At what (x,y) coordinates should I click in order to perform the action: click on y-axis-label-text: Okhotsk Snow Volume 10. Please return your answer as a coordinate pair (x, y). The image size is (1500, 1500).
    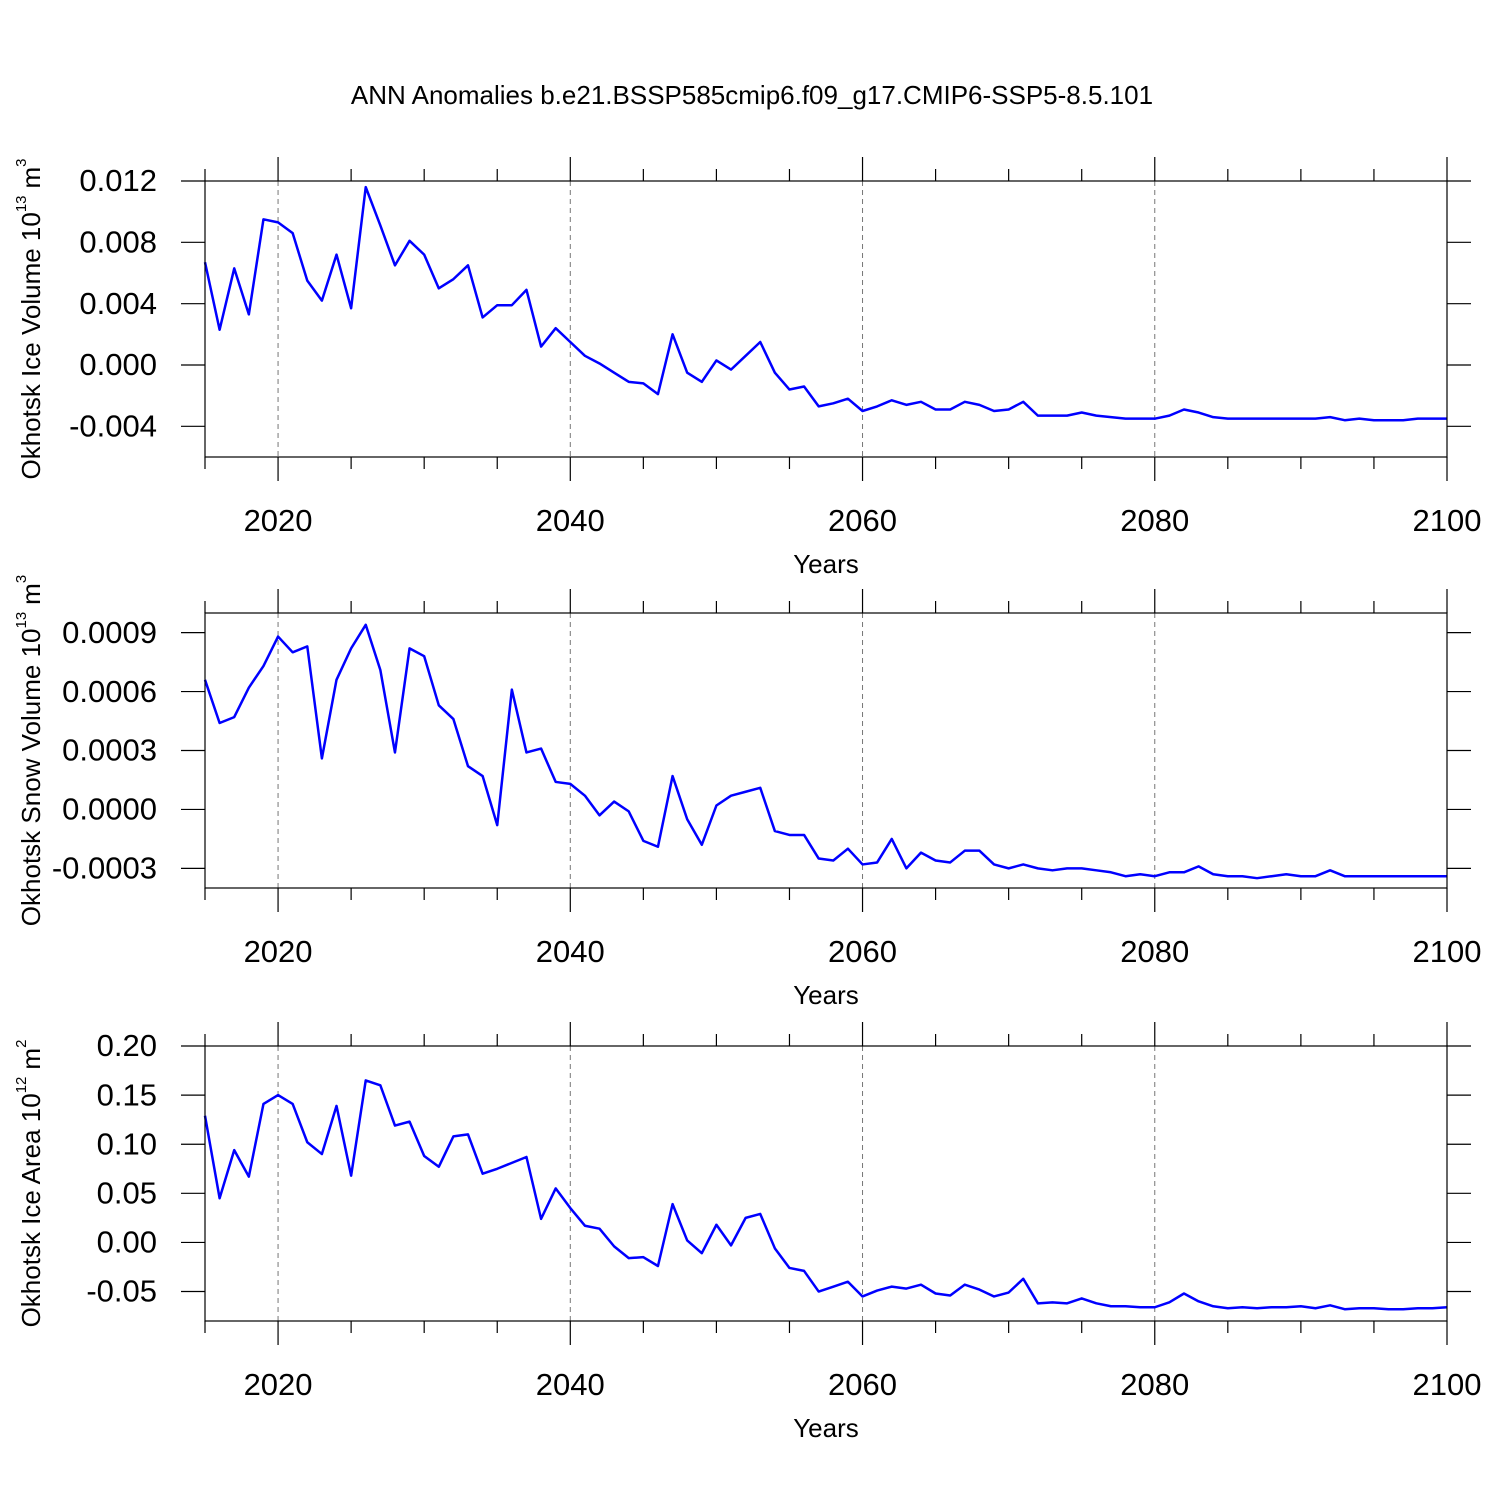
    Looking at the image, I should click on (31, 777).